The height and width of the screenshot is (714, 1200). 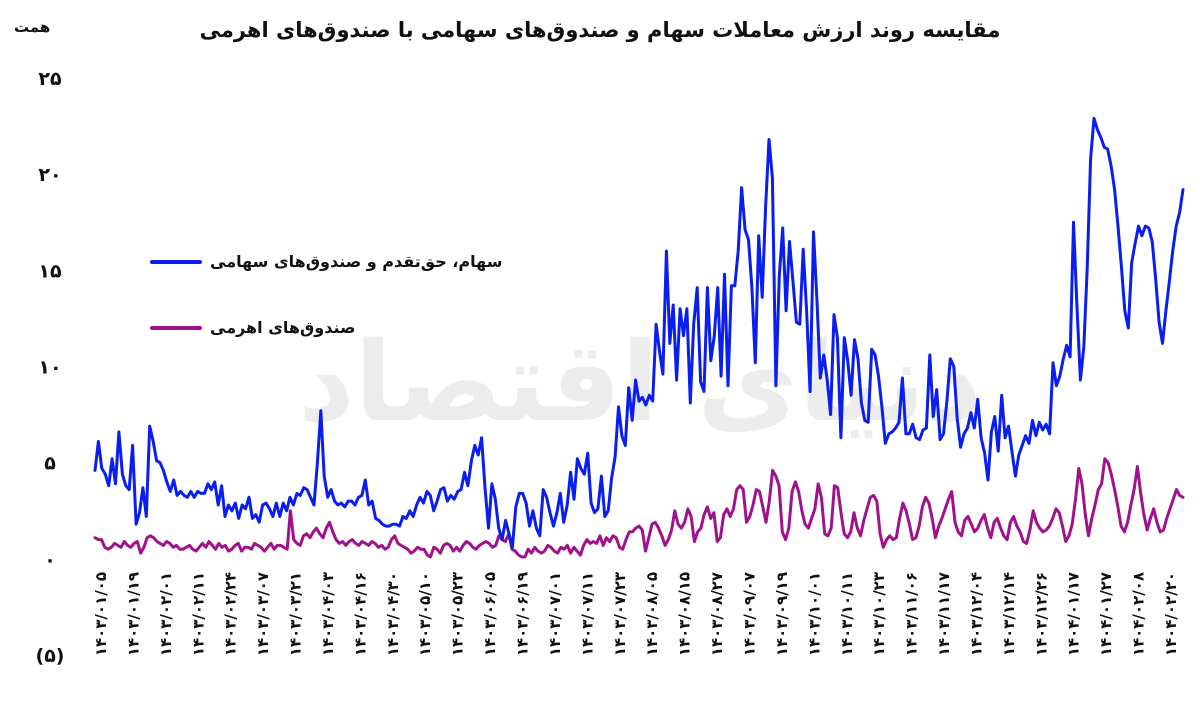 What do you see at coordinates (652, 614) in the screenshot?
I see `x-tick-label: ۱۴۰۳/۰۸/۰۵` at bounding box center [652, 614].